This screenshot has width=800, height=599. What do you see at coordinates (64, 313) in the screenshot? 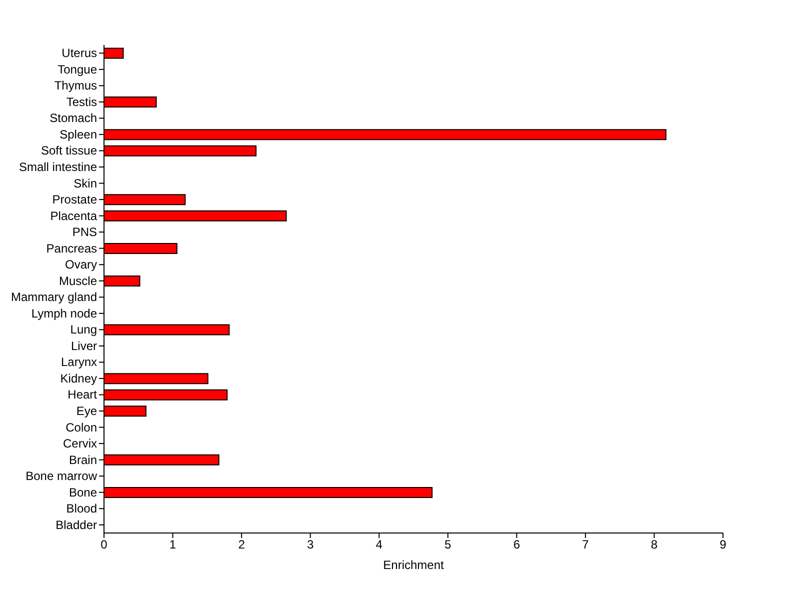
I see `y-tick-label: Lymph node` at bounding box center [64, 313].